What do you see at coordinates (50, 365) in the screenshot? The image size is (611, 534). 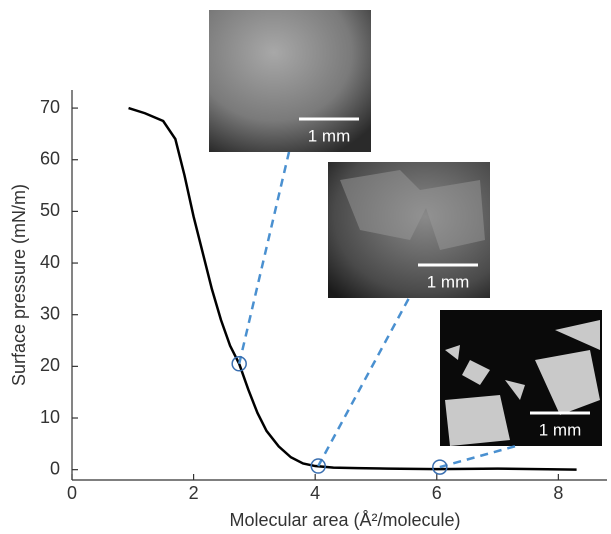 I see `y-tick-label: 20` at bounding box center [50, 365].